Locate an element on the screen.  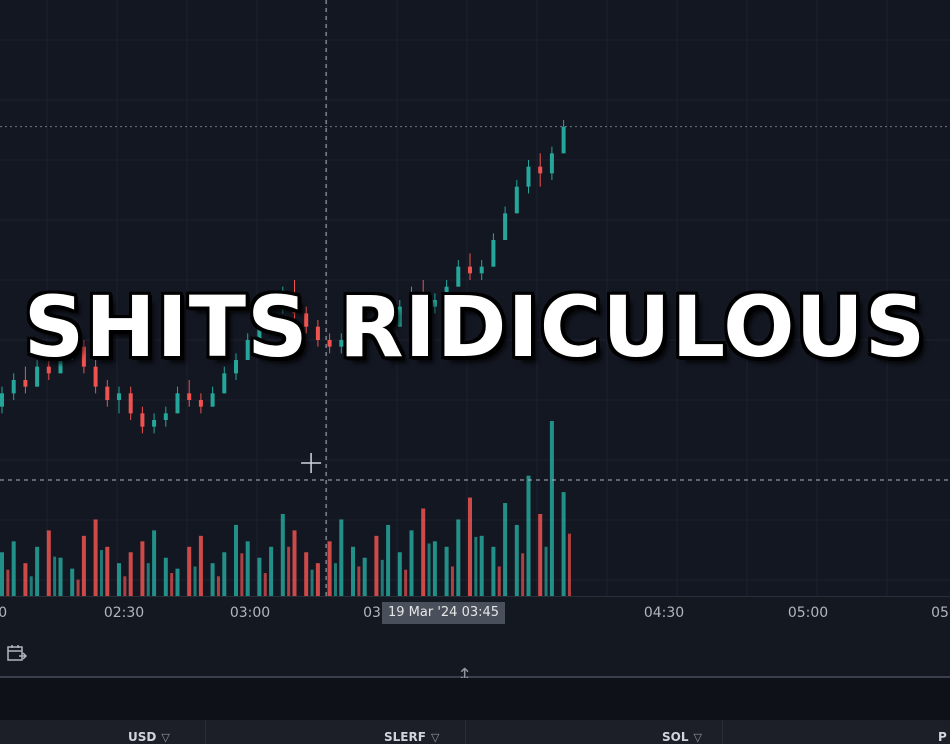
column-p: P is located at coordinates (942, 737).